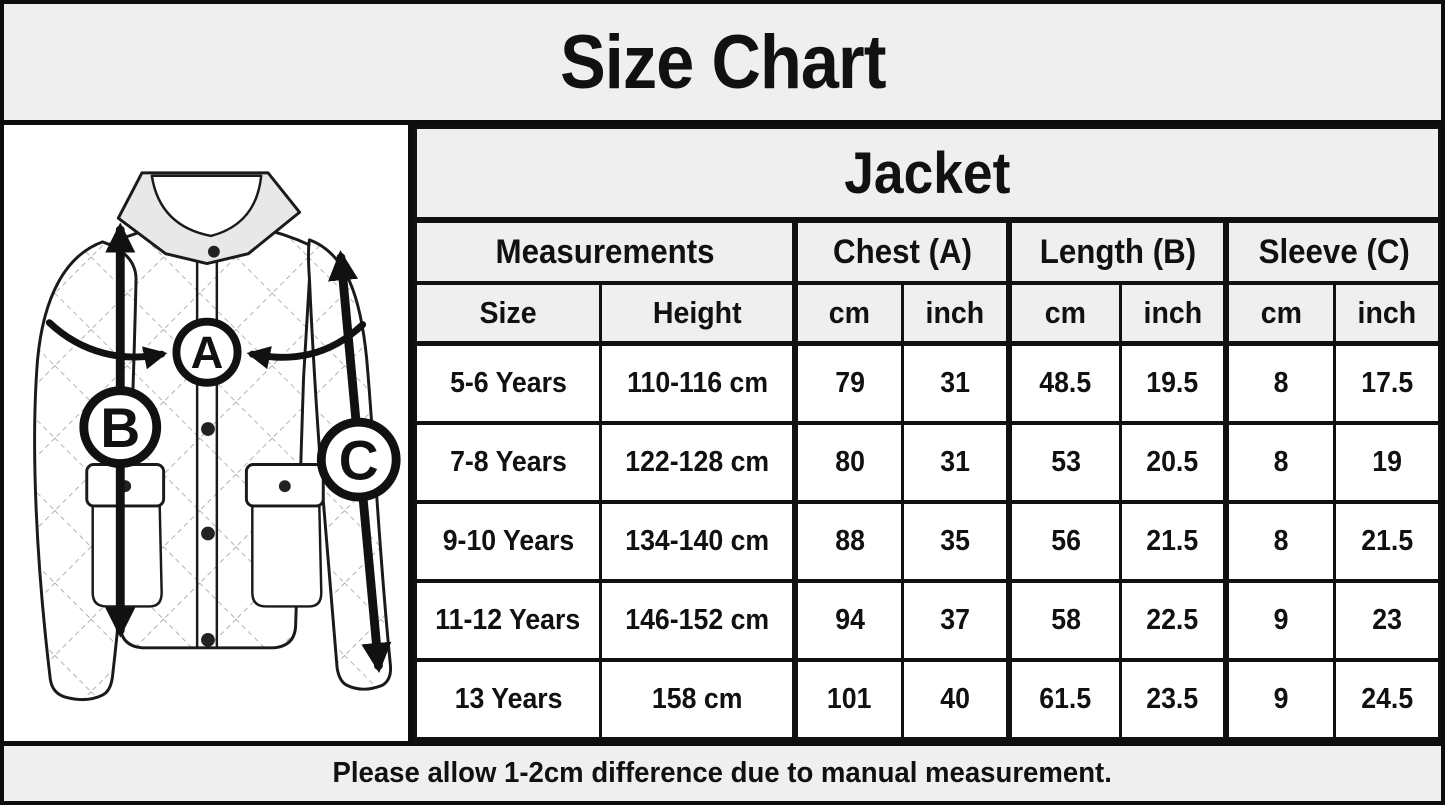 The image size is (1445, 805). I want to click on cell-size: 7-8 Years, so click(508, 462).